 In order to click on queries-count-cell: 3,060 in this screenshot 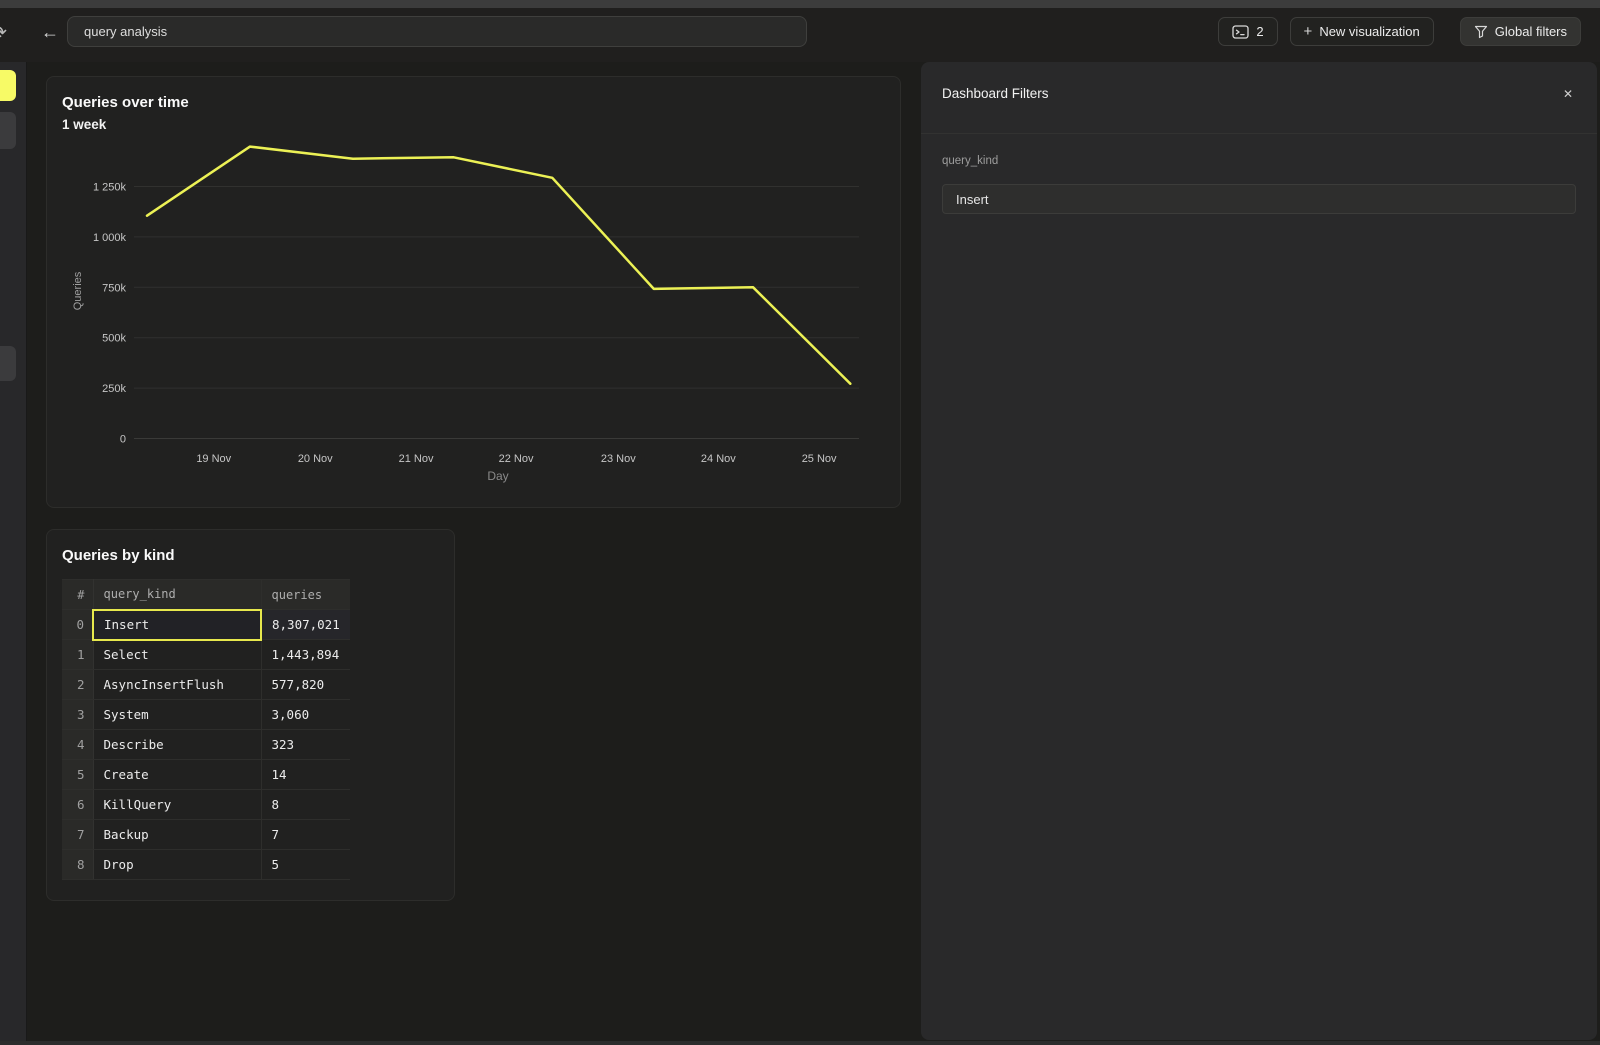, I will do `click(305, 714)`.